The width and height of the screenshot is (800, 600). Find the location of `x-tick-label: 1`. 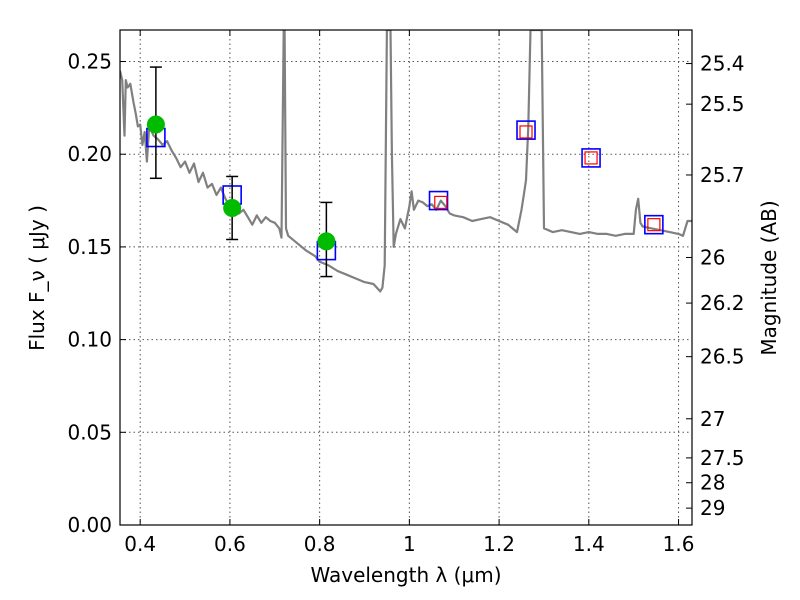

x-tick-label: 1 is located at coordinates (409, 544).